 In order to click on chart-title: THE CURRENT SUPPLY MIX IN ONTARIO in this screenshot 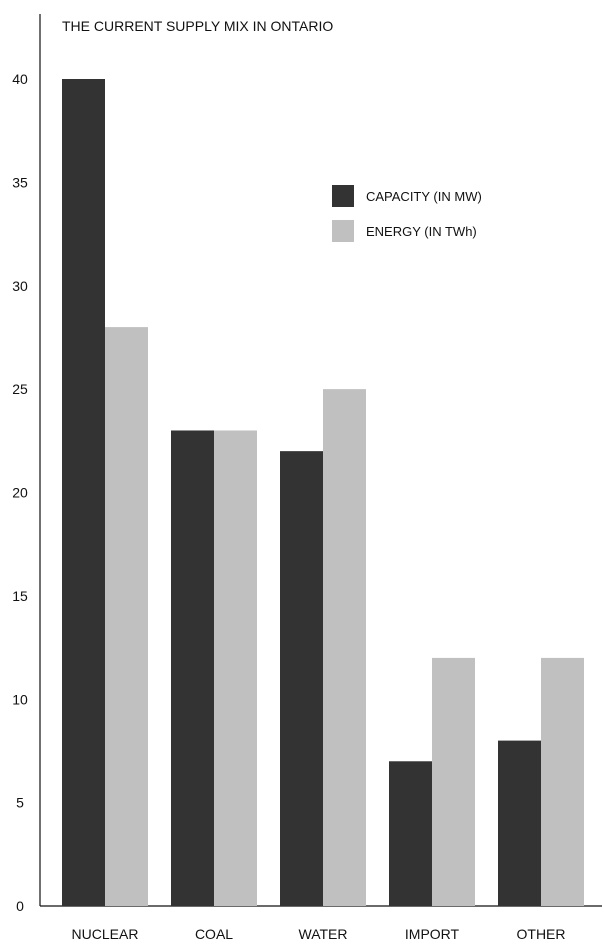, I will do `click(197, 26)`.